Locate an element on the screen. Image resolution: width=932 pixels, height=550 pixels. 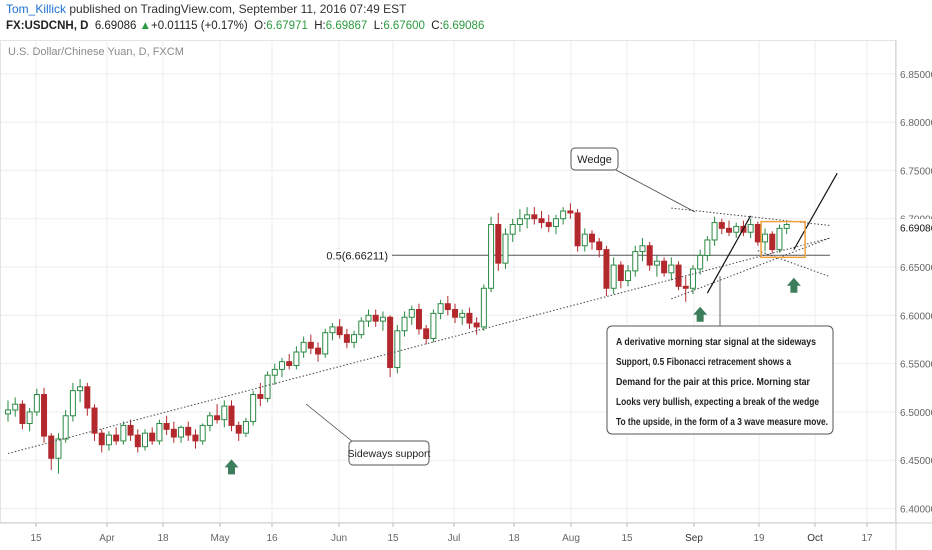
price-tick-label: 6.50000 is located at coordinates (916, 413).